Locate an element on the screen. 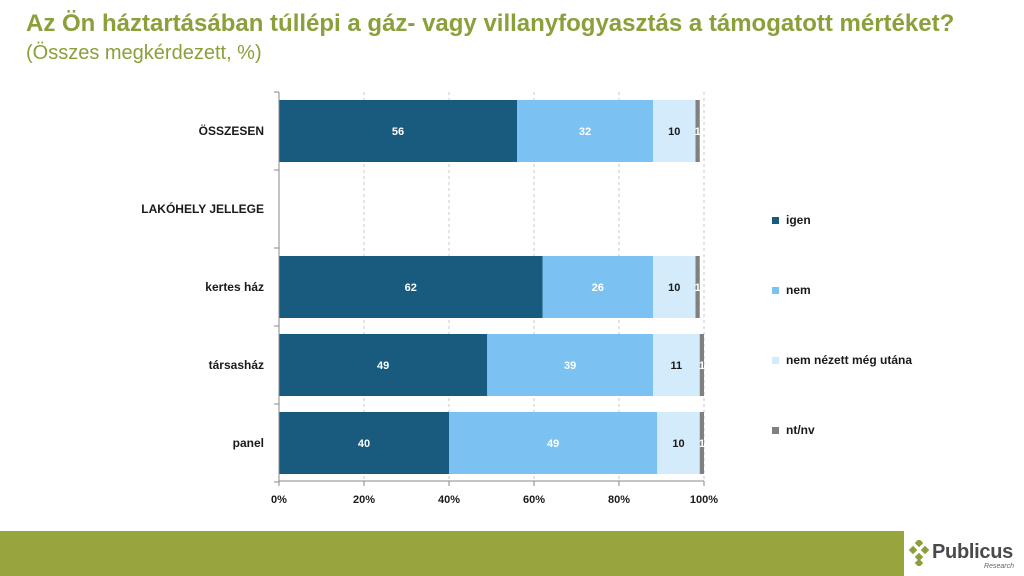 The height and width of the screenshot is (576, 1024). category-label: panel is located at coordinates (248, 443).